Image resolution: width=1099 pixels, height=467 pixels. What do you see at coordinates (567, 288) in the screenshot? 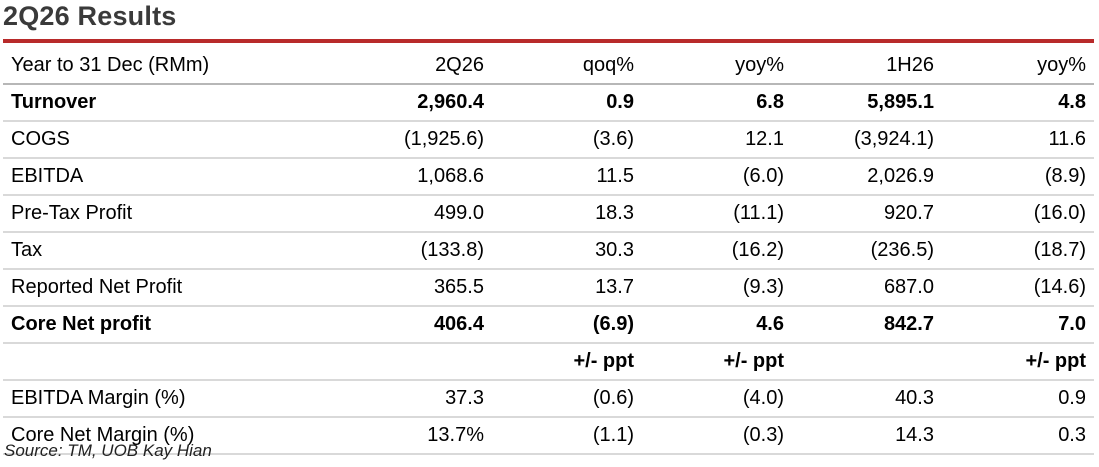
I see `table-cell: 13.7` at bounding box center [567, 288].